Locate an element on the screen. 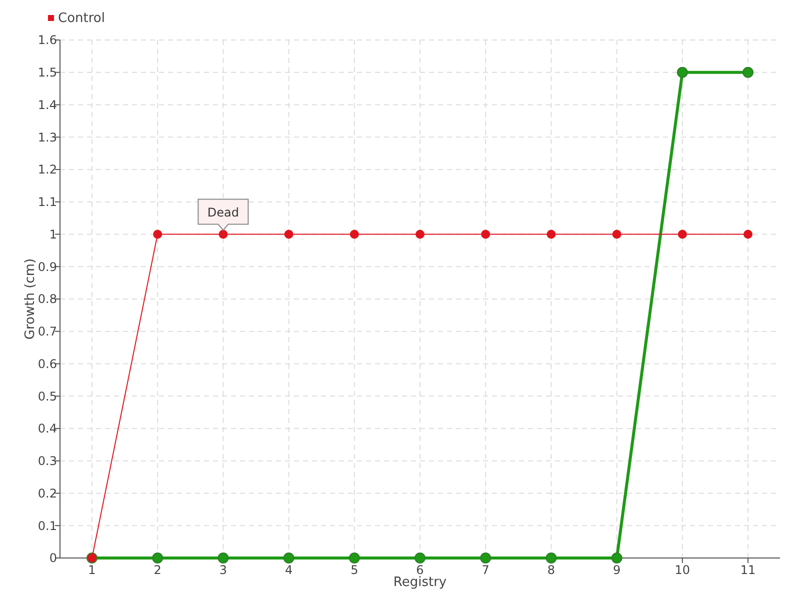 This screenshot has height=600, width=800. y-tick-label: 0.5 is located at coordinates (47, 396).